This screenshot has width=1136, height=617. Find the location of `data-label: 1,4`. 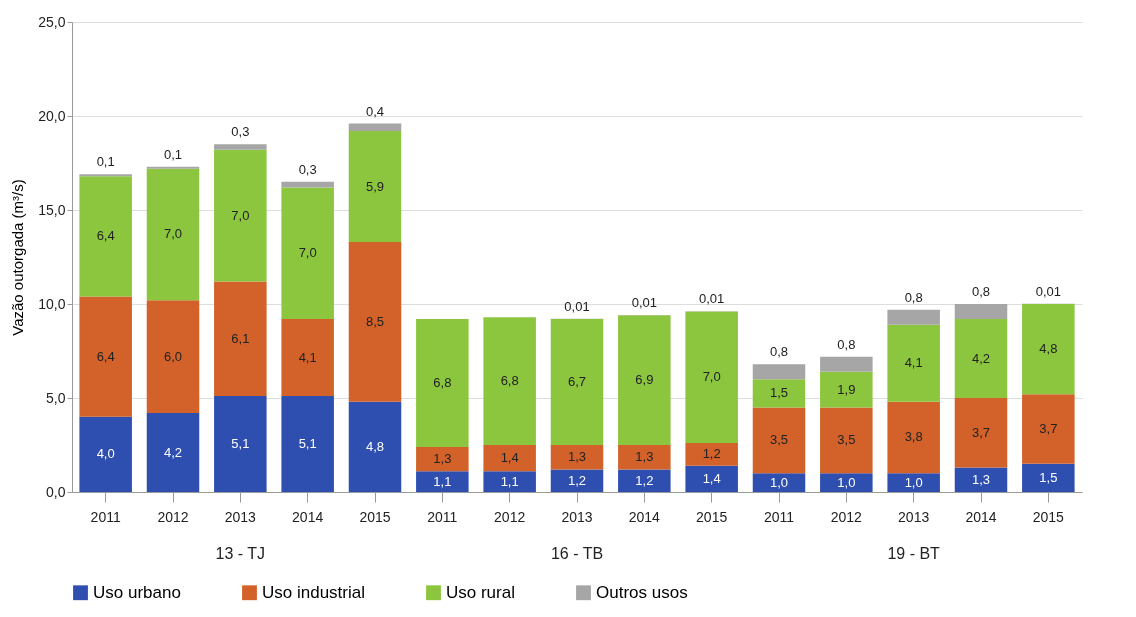

data-label: 1,4 is located at coordinates (509, 458).